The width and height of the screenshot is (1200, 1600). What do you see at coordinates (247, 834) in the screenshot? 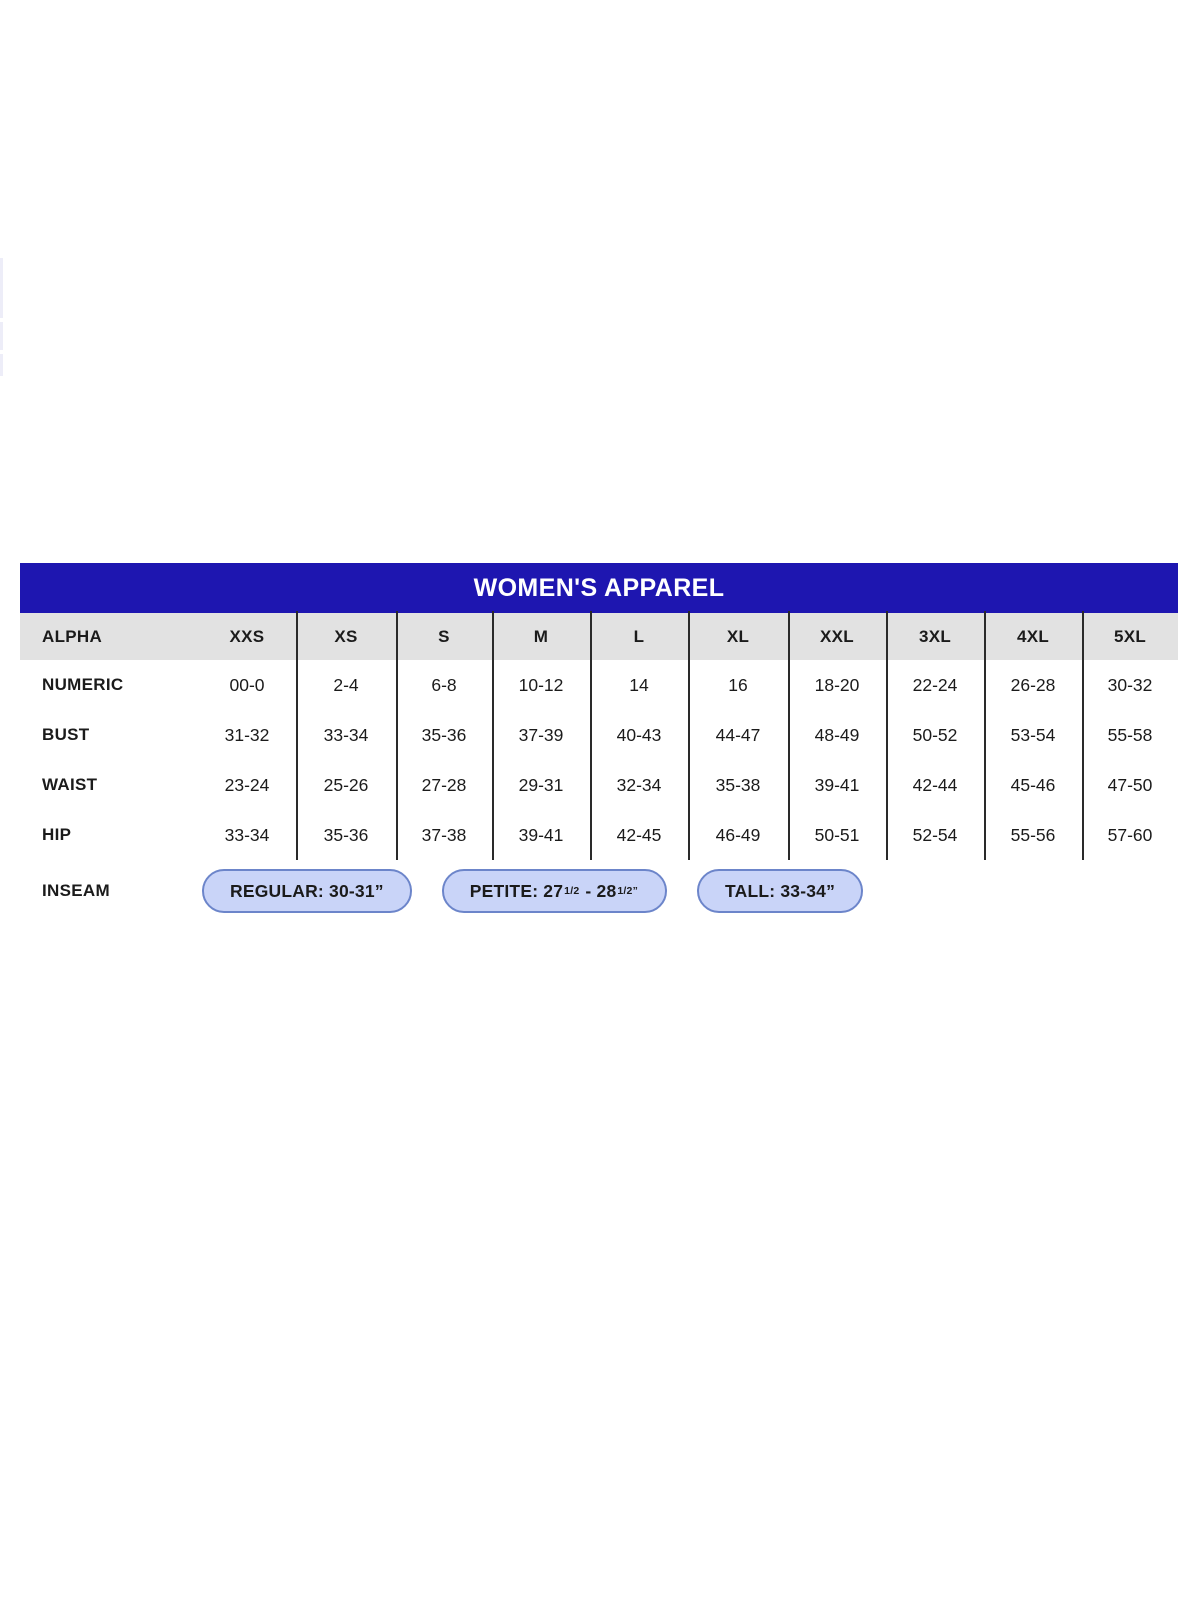
I see `cell-hip-xxs: 33-34` at bounding box center [247, 834].